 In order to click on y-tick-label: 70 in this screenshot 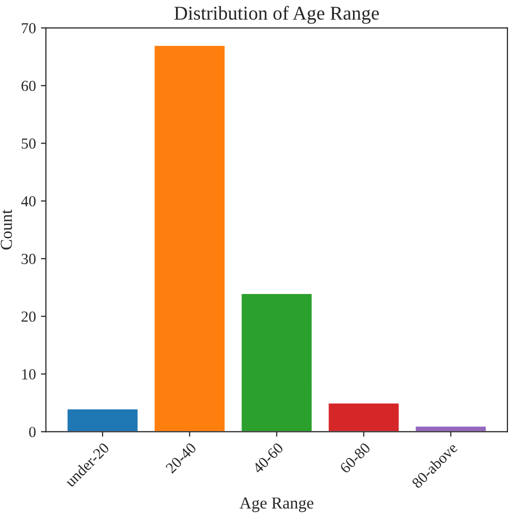, I will do `click(29, 28)`.